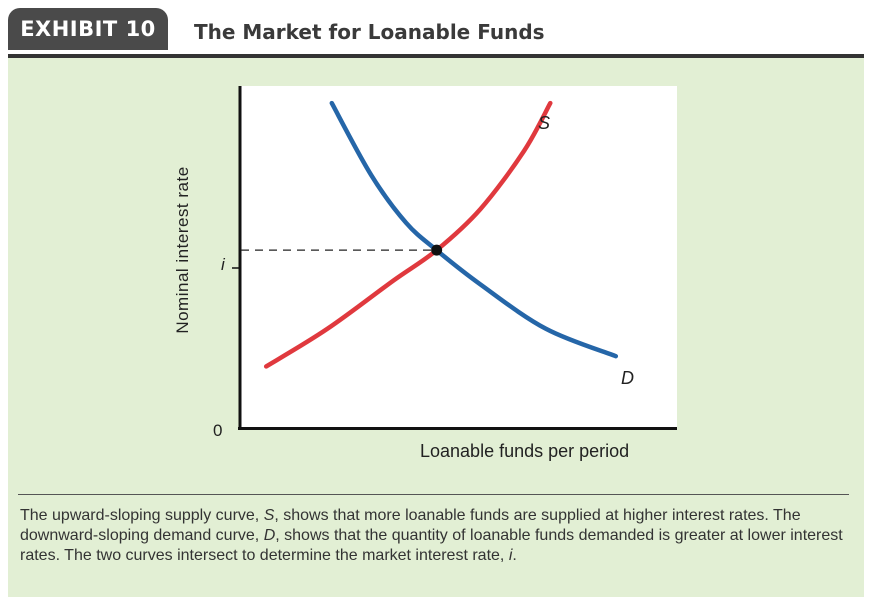 The image size is (872, 603). What do you see at coordinates (269, 535) in the screenshot?
I see `caption-d: D` at bounding box center [269, 535].